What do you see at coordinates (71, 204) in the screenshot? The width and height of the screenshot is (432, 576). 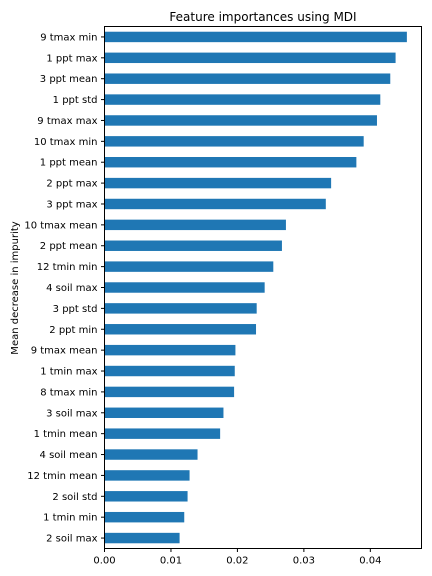 I see `category-label: 3 ppt max` at bounding box center [71, 204].